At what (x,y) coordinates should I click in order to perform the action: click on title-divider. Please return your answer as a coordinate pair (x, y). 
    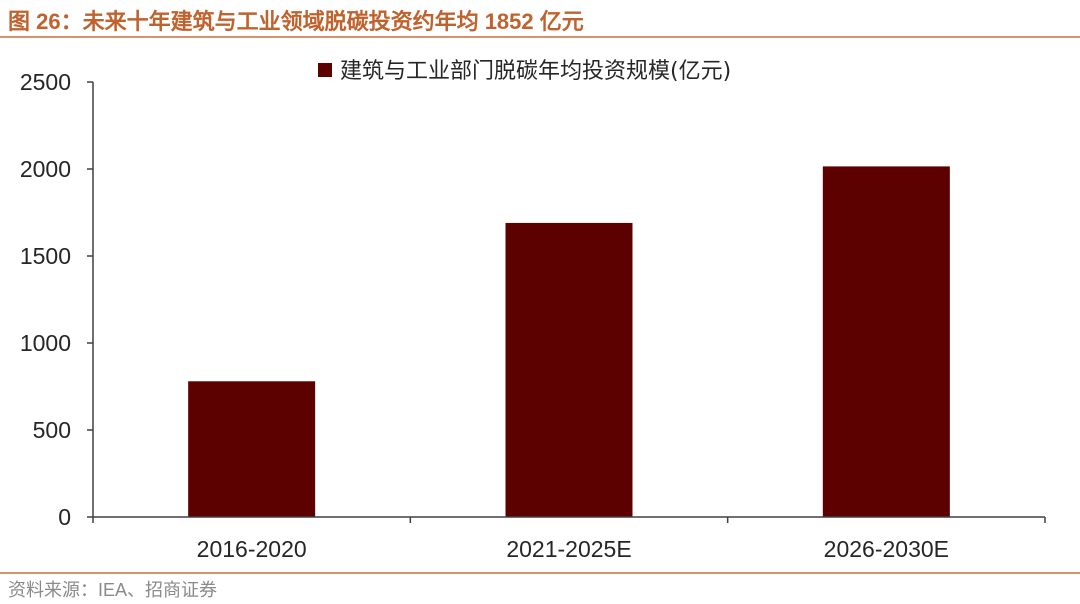
    Looking at the image, I should click on (540, 37).